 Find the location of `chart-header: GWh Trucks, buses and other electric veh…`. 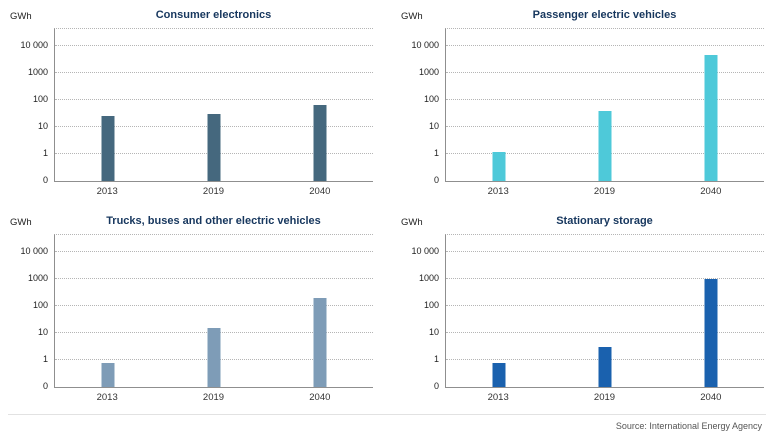

chart-header: GWh Trucks, buses and other electric veh… is located at coordinates (190, 224).